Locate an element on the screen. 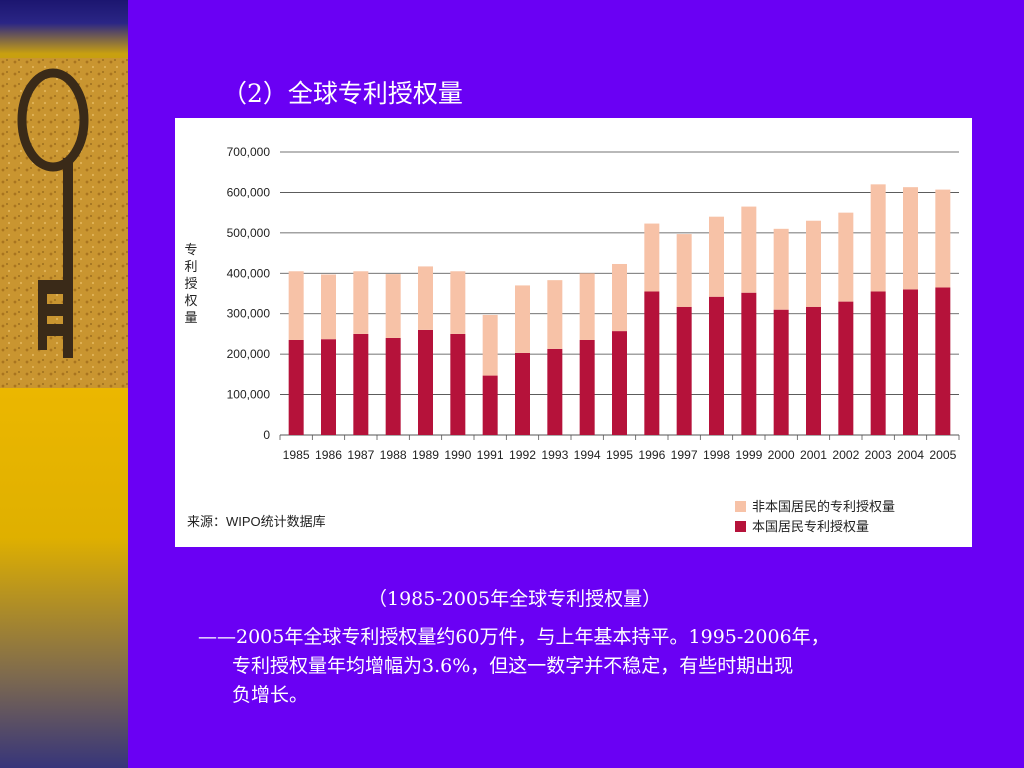 The height and width of the screenshot is (768, 1024). x-tick-label: 1987 is located at coordinates (360, 456).